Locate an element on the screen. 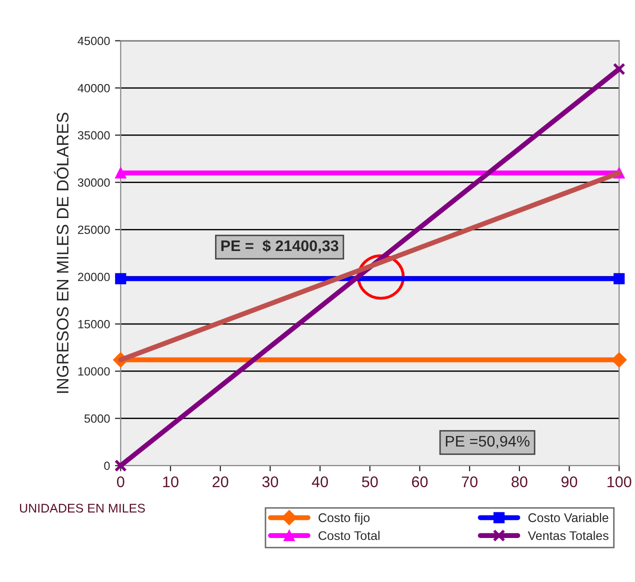  x-tick-label: 70 is located at coordinates (470, 482).